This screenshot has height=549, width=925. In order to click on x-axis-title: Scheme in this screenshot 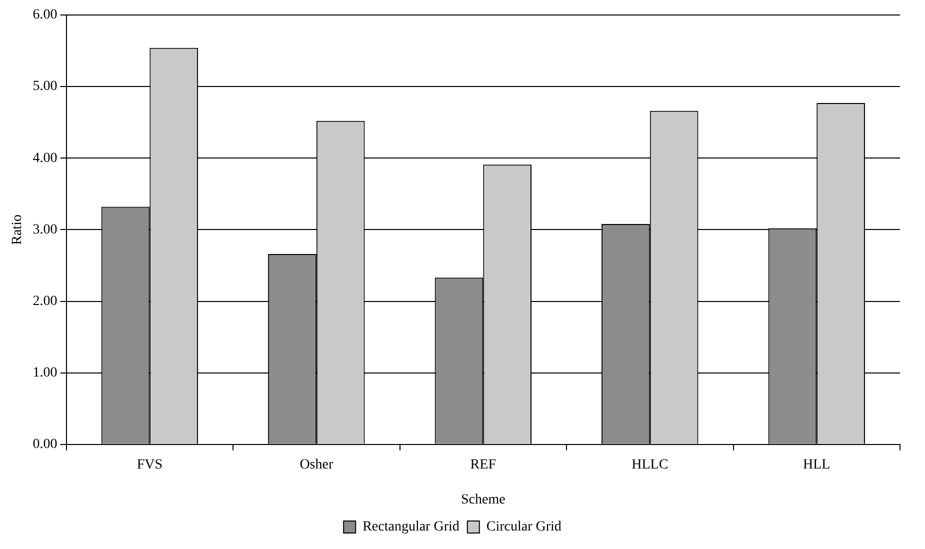, I will do `click(483, 500)`.